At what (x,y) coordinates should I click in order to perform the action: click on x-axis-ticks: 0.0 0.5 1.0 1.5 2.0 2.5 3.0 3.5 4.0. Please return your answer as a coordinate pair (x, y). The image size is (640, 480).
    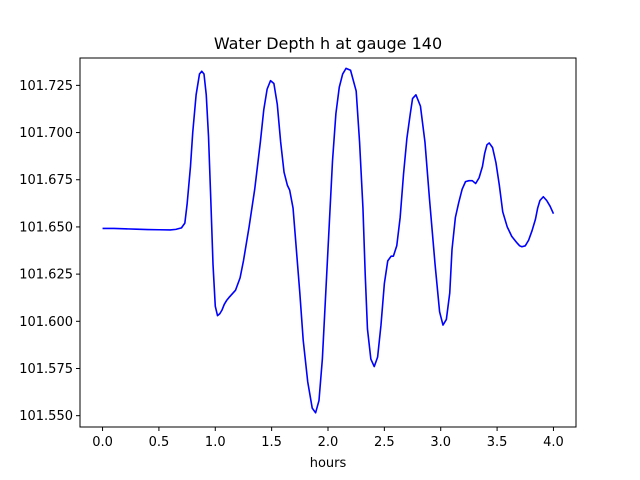
    Looking at the image, I should click on (328, 438).